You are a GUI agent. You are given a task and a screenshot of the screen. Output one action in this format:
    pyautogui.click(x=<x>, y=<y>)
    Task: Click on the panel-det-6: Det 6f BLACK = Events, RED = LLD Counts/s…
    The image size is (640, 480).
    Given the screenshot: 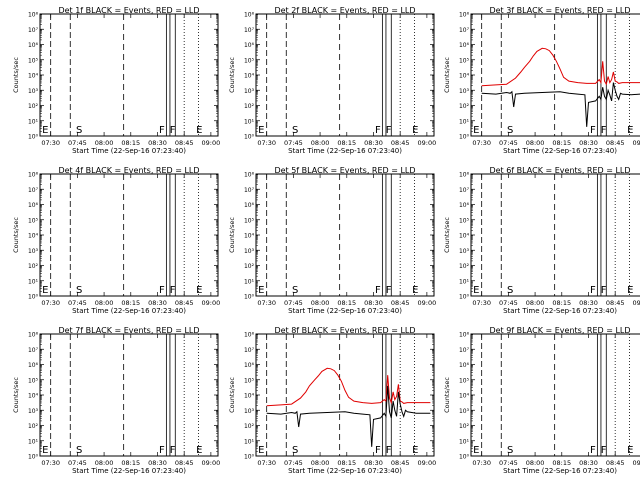 What is the action you would take?
    pyautogui.click(x=541, y=240)
    